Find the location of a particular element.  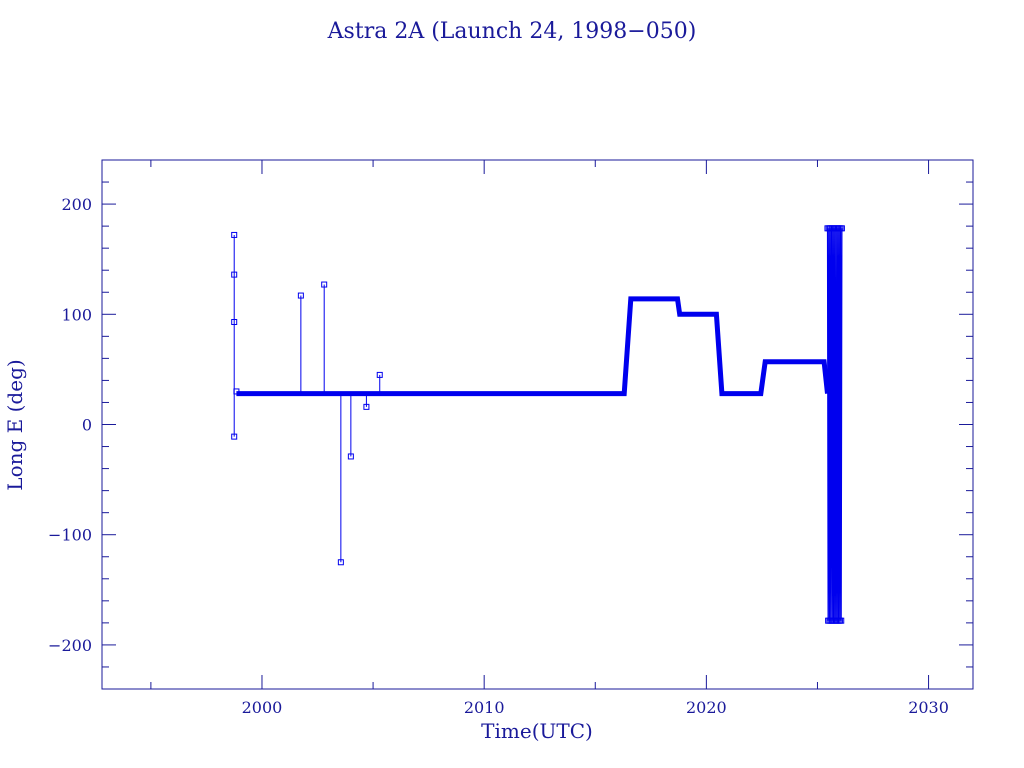

x-axis-label: Time(UTC) is located at coordinates (537, 731).